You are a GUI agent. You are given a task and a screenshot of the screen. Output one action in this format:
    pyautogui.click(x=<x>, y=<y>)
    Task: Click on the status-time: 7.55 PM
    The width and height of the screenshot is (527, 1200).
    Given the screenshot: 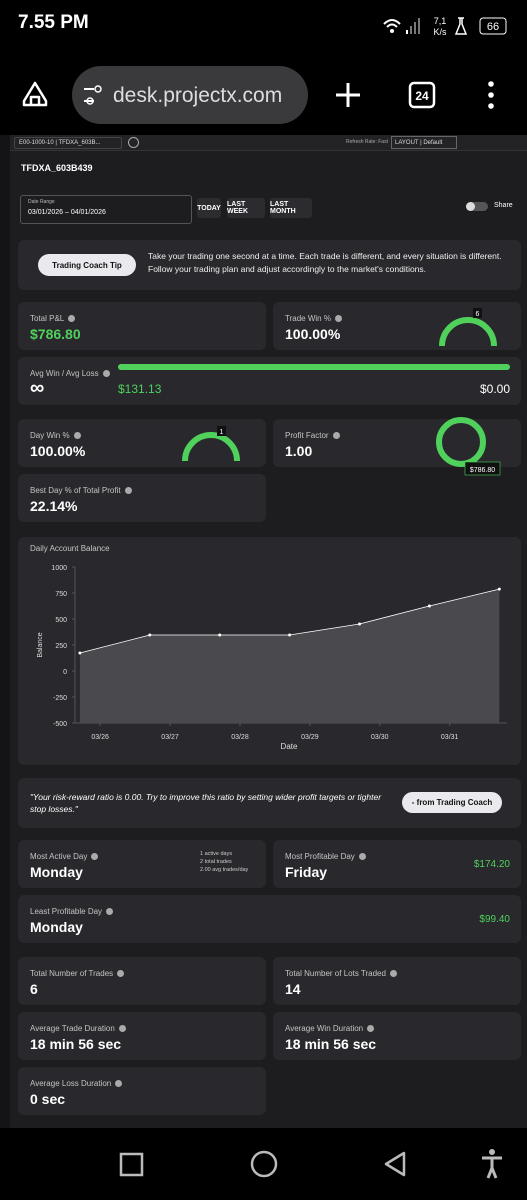 What is the action you would take?
    pyautogui.click(x=53, y=22)
    